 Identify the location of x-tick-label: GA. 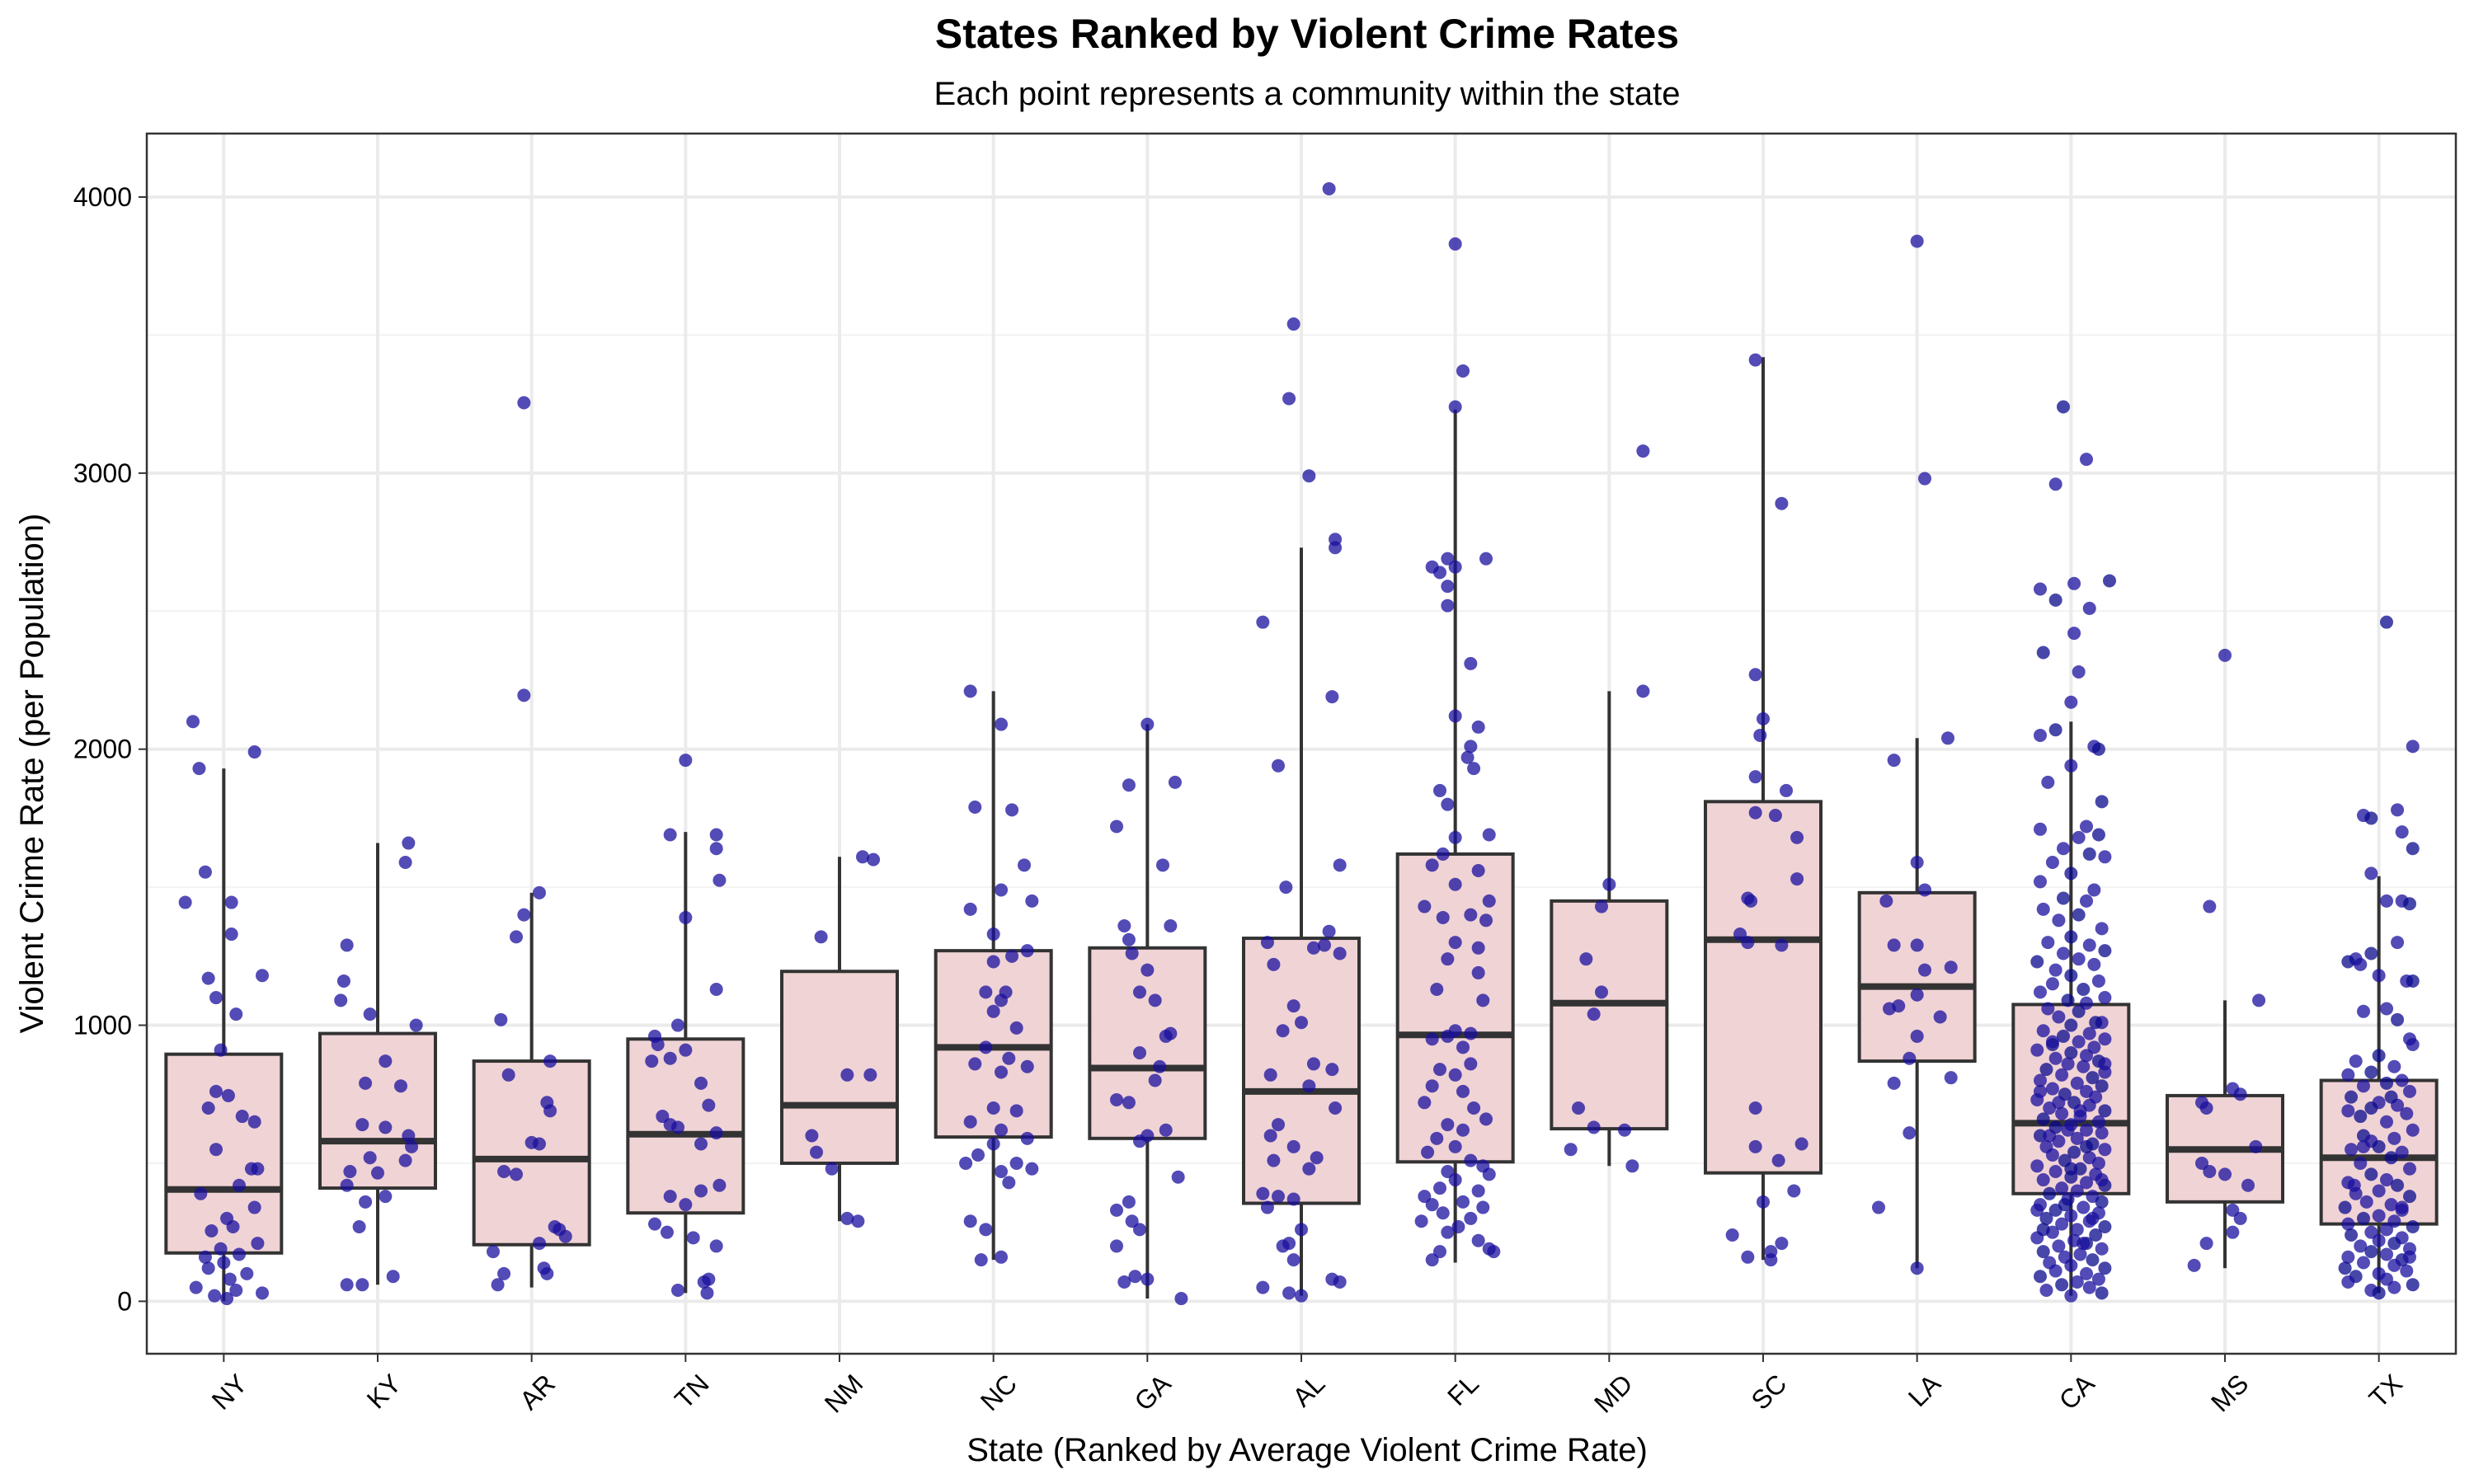
(1153, 1392).